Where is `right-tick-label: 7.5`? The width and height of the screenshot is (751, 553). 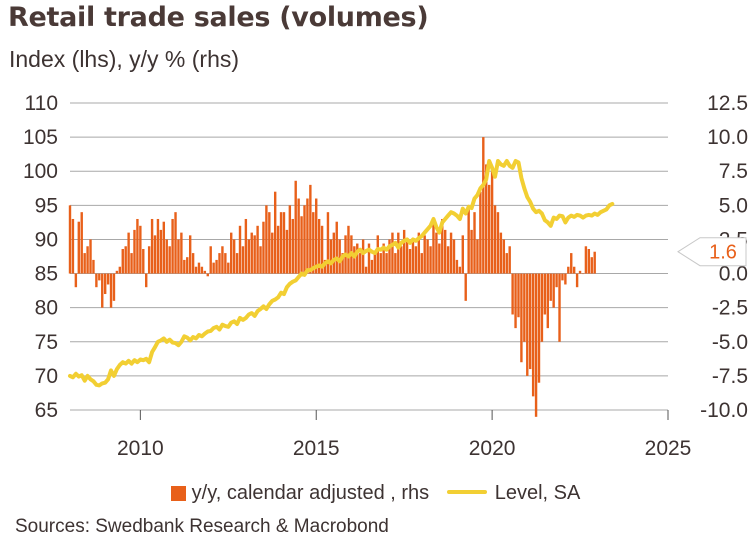 right-tick-label: 7.5 is located at coordinates (733, 171).